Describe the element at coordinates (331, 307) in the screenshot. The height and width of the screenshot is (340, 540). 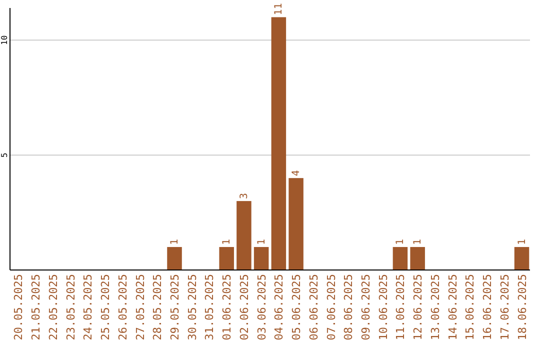
I see `x-tick-label: 07.06.2025` at that location.